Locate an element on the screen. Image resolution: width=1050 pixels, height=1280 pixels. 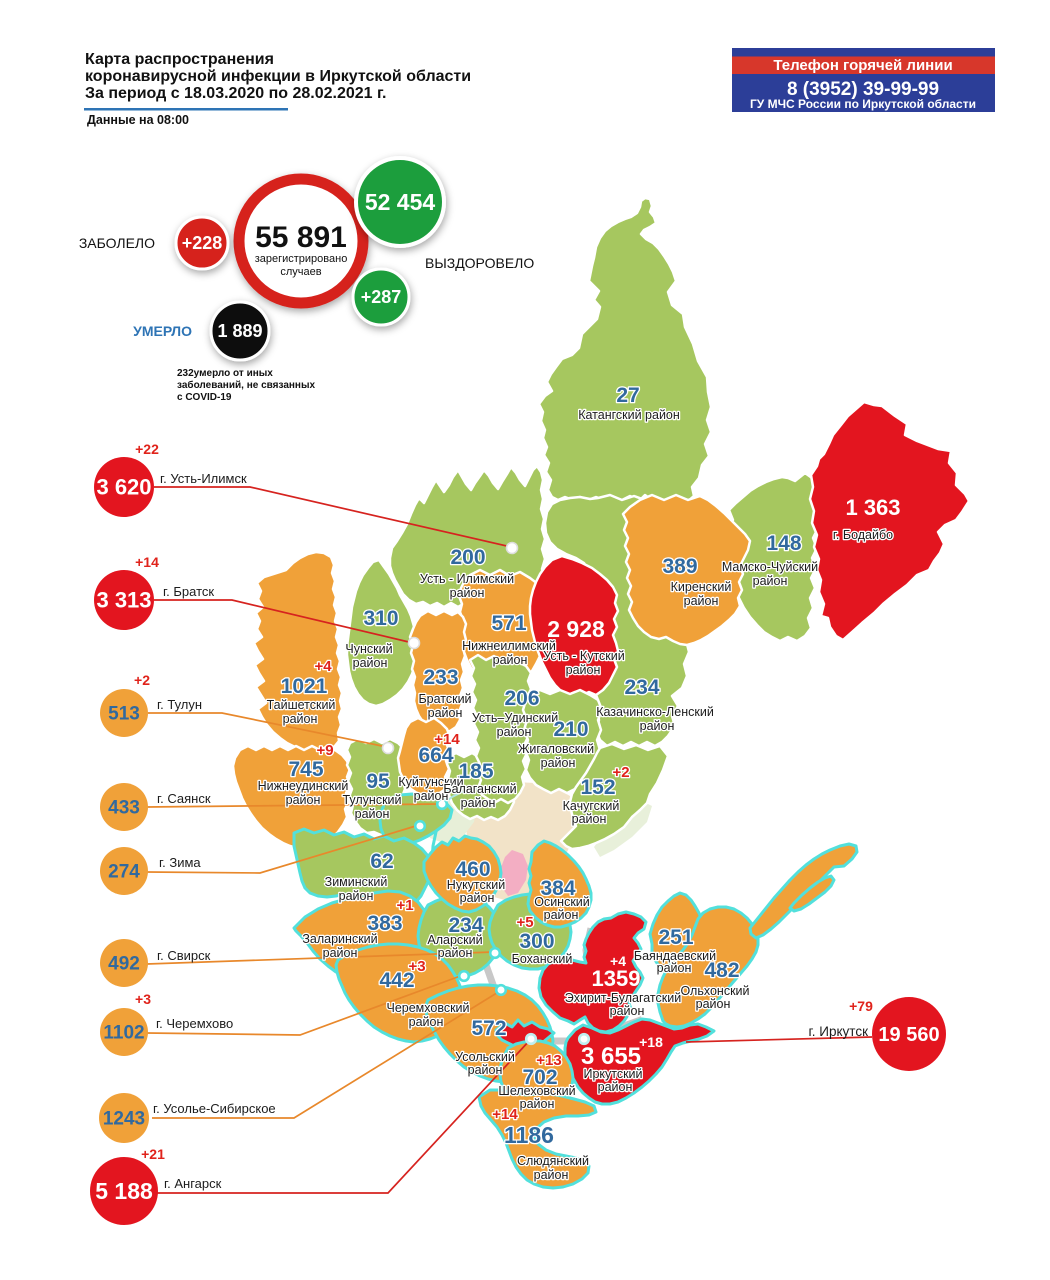
svg-text: 442 is located at coordinates (396, 980).